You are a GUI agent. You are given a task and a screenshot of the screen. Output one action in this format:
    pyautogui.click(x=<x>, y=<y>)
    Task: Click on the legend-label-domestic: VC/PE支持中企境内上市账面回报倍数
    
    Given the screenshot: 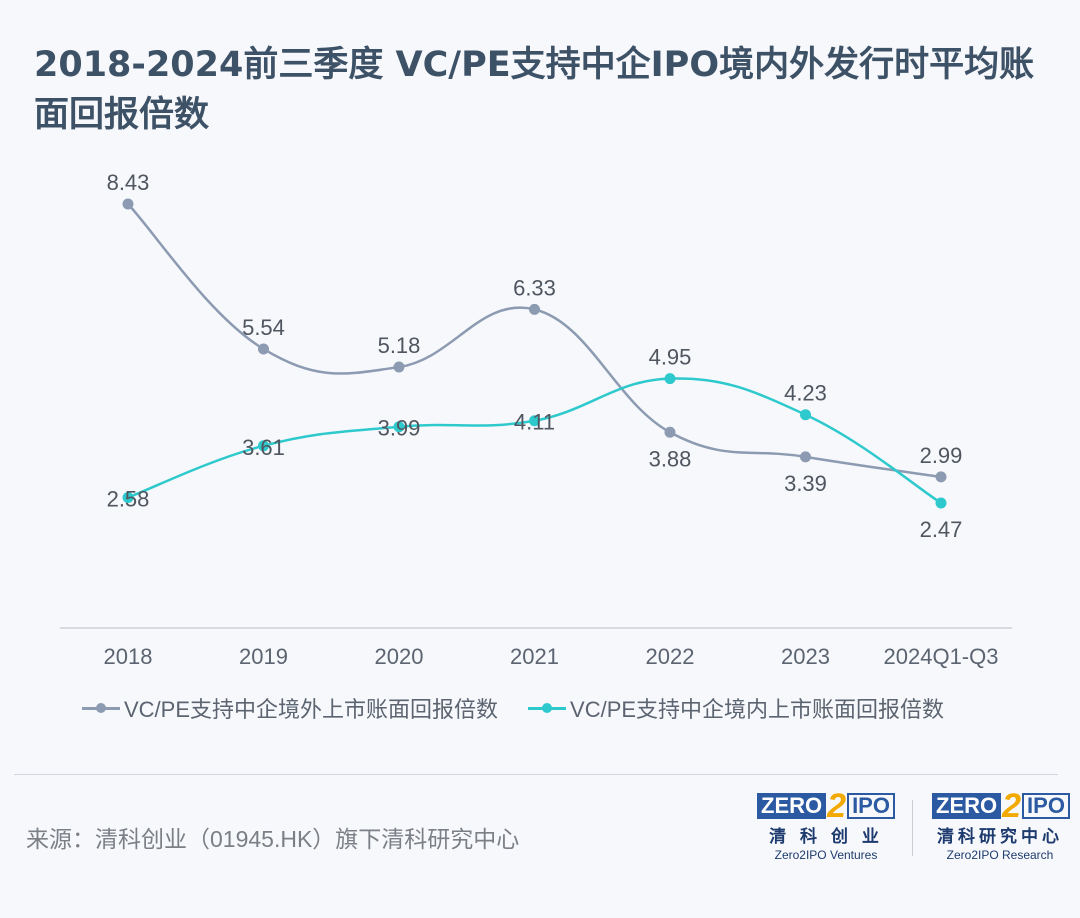 What is the action you would take?
    pyautogui.click(x=757, y=709)
    